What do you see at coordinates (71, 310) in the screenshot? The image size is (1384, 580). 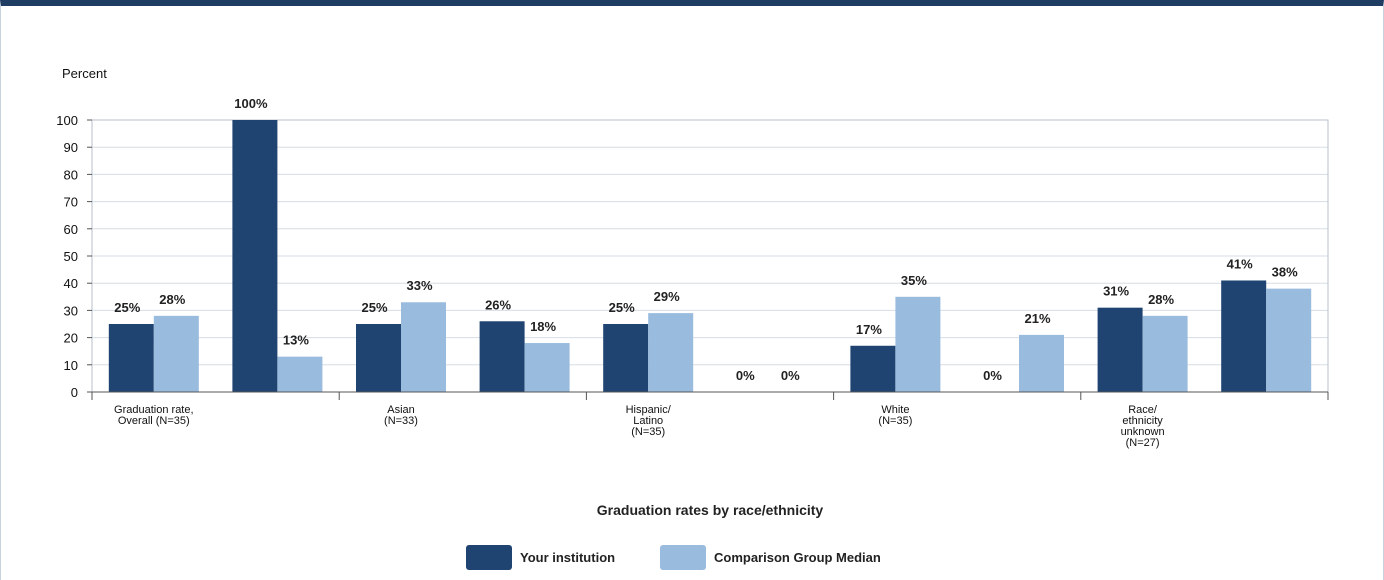 I see `y-tick-label: 30` at bounding box center [71, 310].